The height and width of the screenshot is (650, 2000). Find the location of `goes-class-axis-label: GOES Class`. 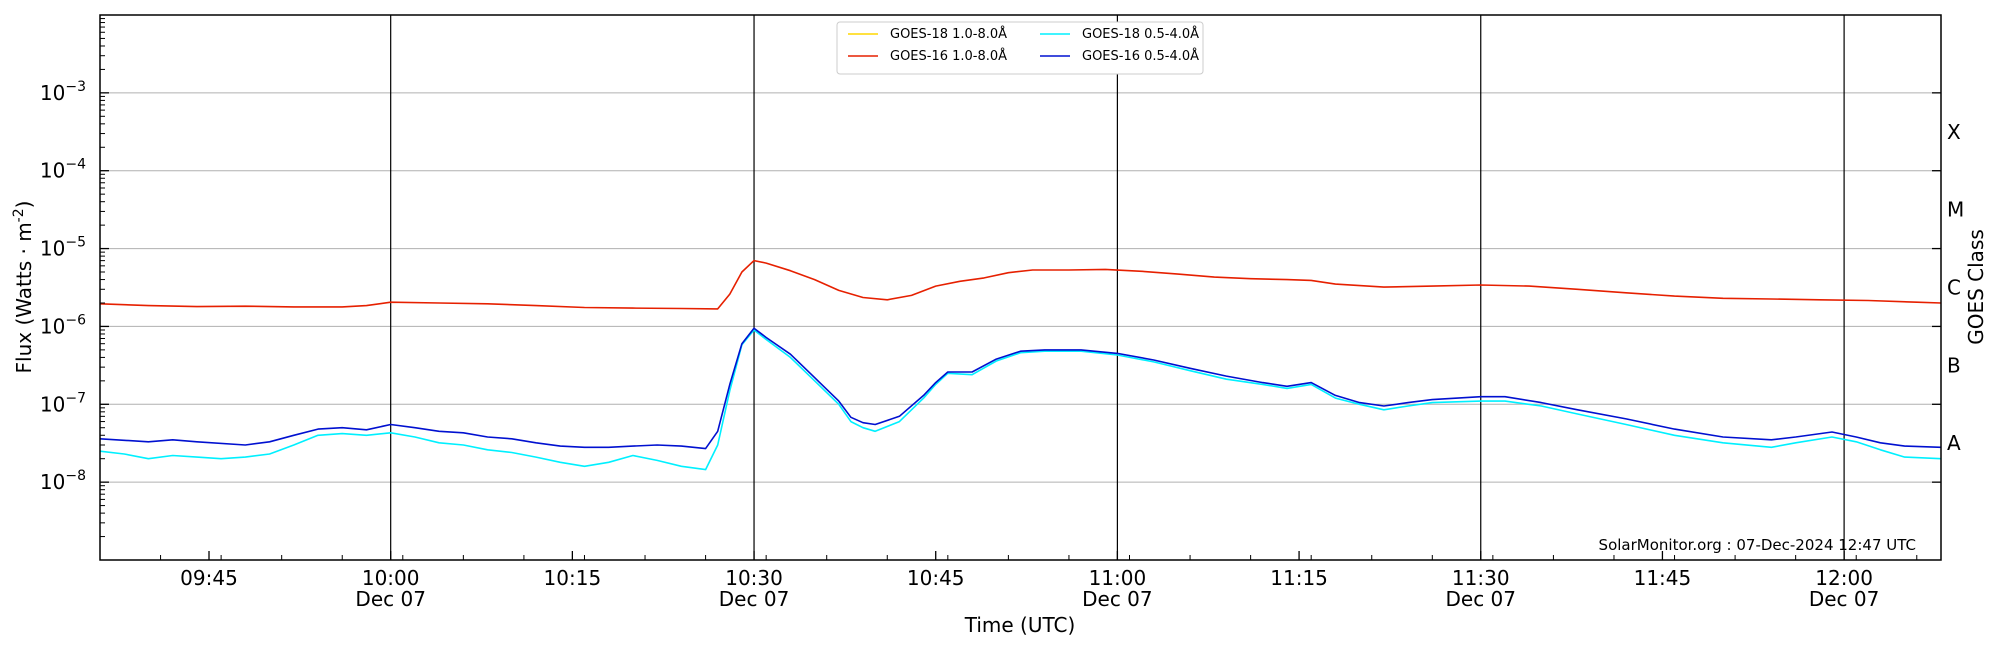

goes-class-axis-label: GOES Class is located at coordinates (1976, 287).